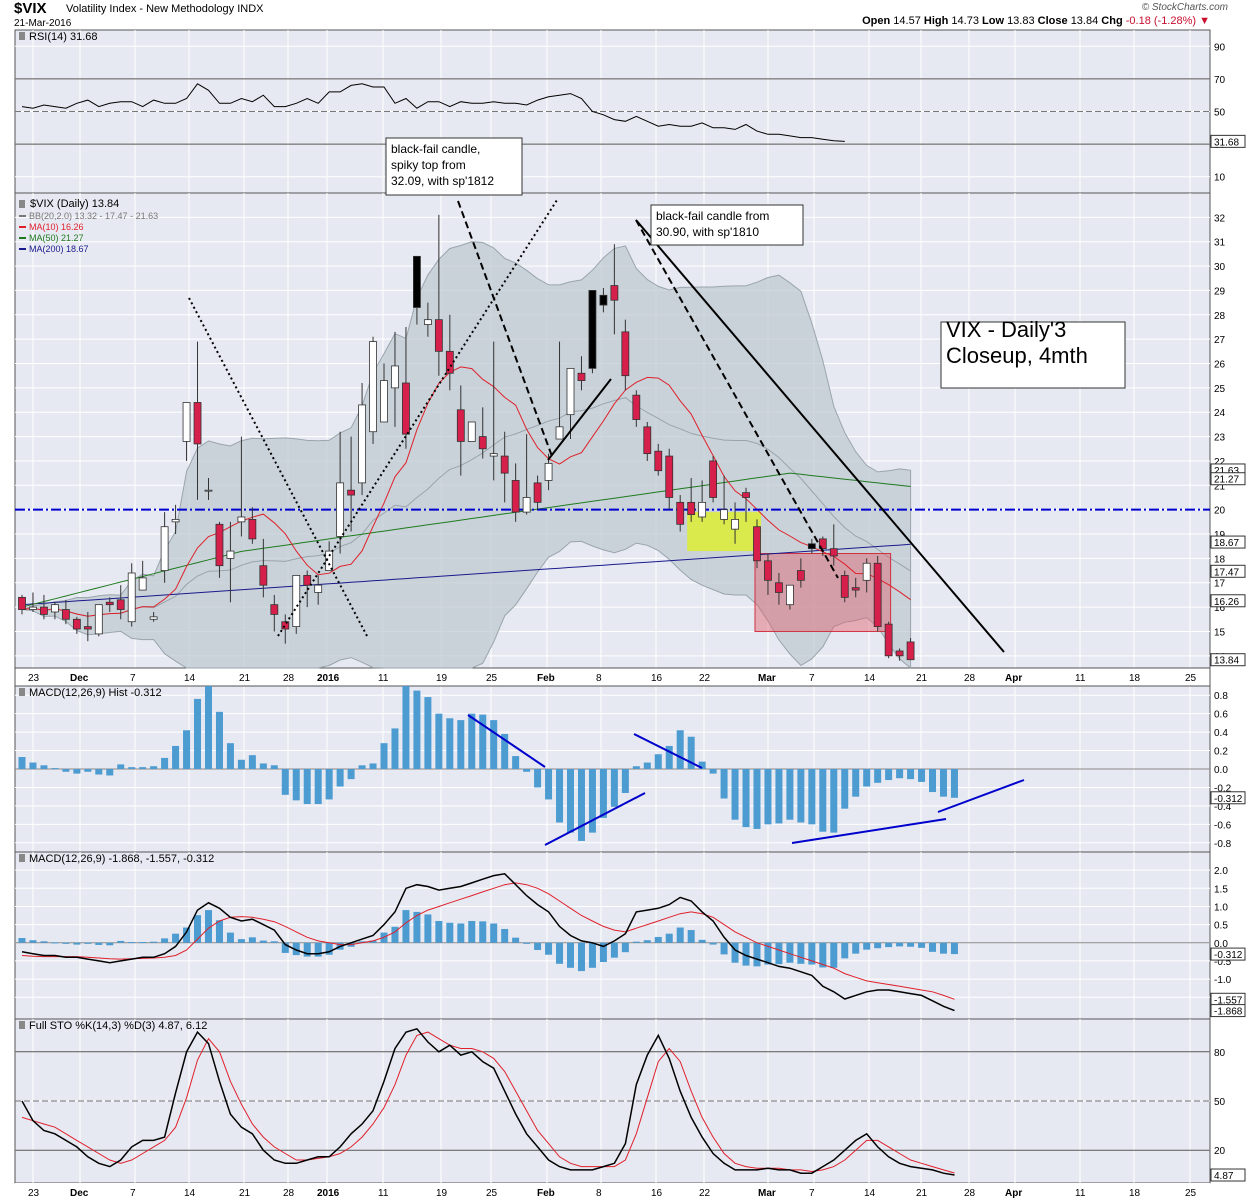 This screenshot has height=1200, width=1250. Describe the element at coordinates (289, 678) in the screenshot. I see `x-tick-label-top: 28` at that location.